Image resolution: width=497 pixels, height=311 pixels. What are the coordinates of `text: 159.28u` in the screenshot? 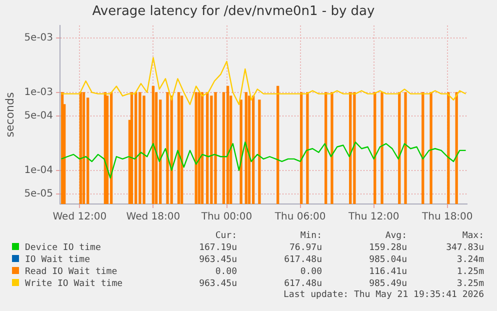 It's located at (387, 248).